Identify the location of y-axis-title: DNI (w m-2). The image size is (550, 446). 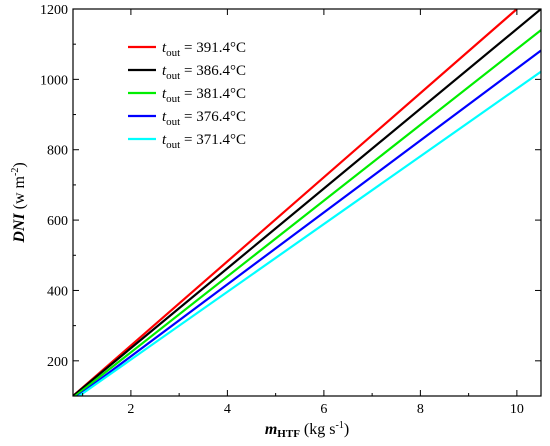
(19, 202).